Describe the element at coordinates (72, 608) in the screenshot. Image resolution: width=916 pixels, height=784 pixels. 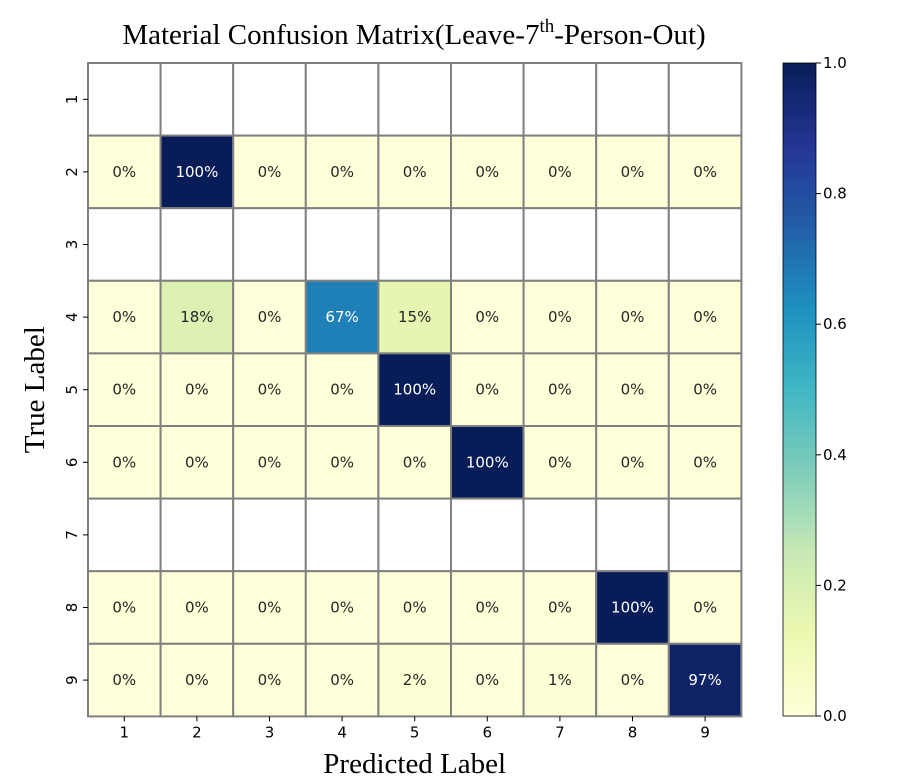
I see `y-tick-label: 8` at that location.